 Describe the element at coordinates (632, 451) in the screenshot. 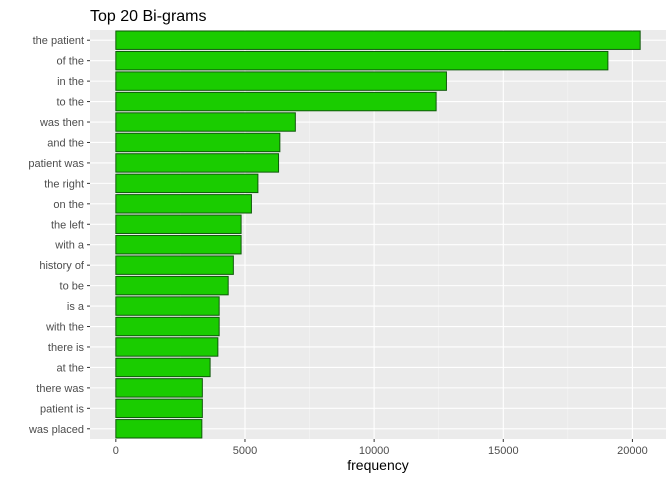

I see `x-tick-label: 20000` at that location.